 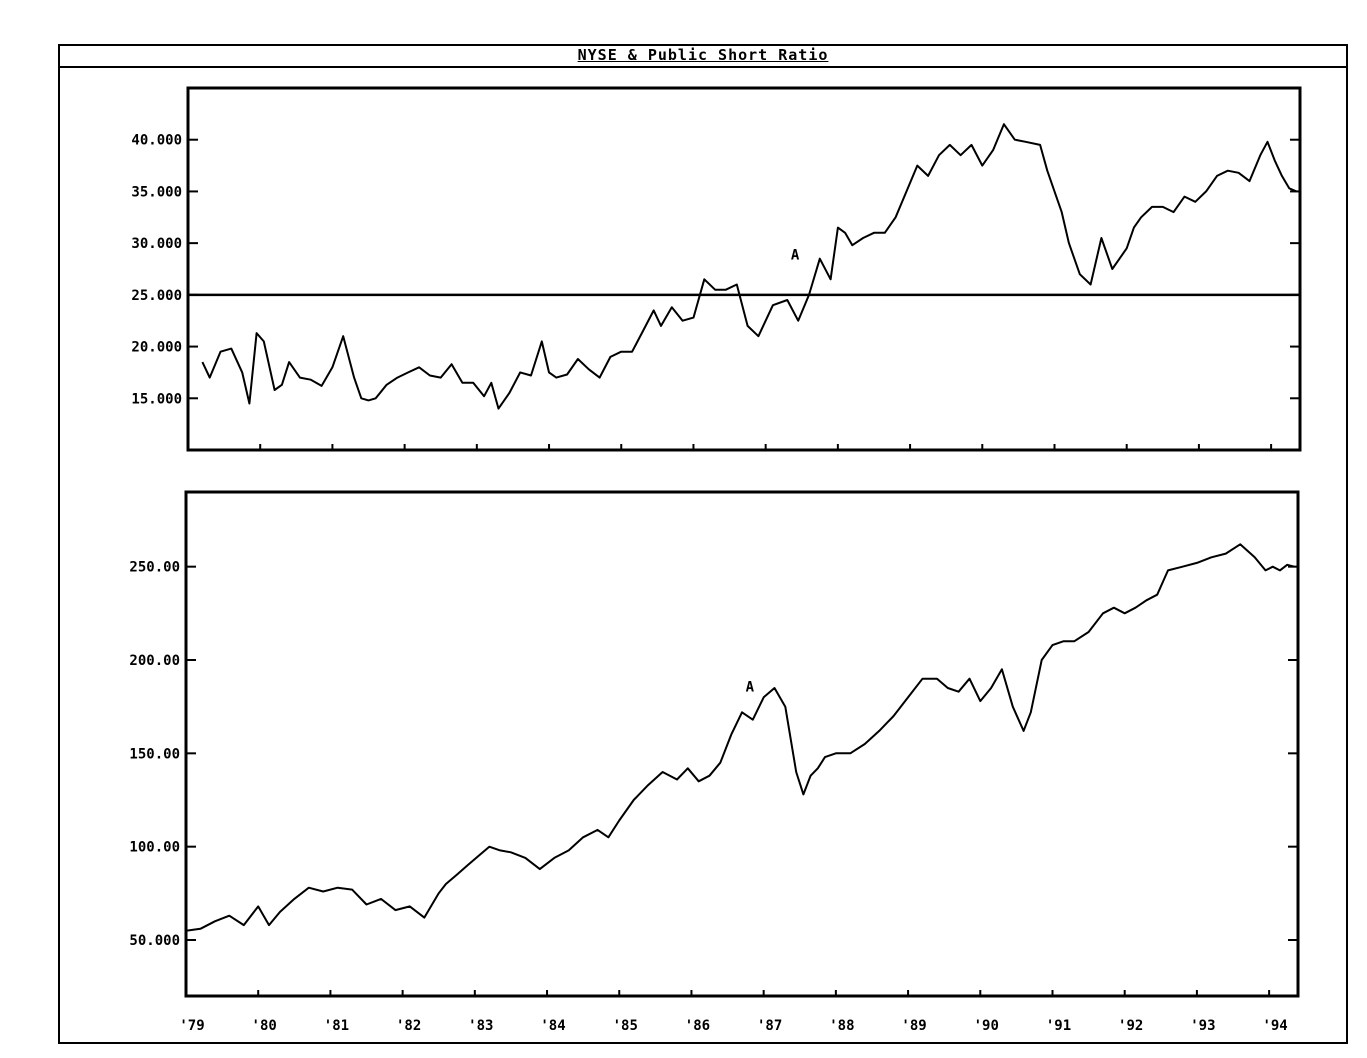 What do you see at coordinates (264, 1026) in the screenshot?
I see `xtick-label-1: '80` at bounding box center [264, 1026].